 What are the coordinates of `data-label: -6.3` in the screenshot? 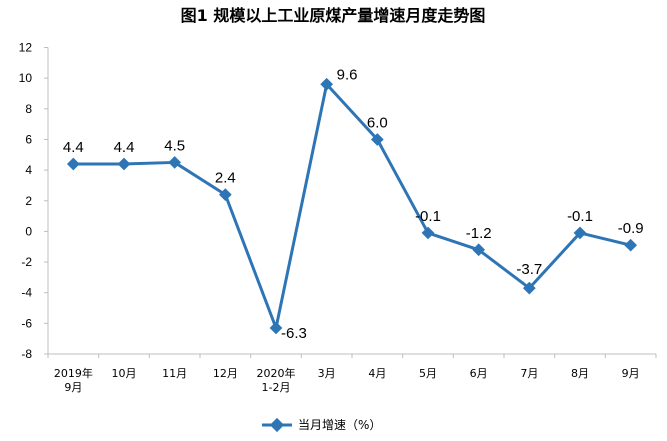 It's located at (294, 333).